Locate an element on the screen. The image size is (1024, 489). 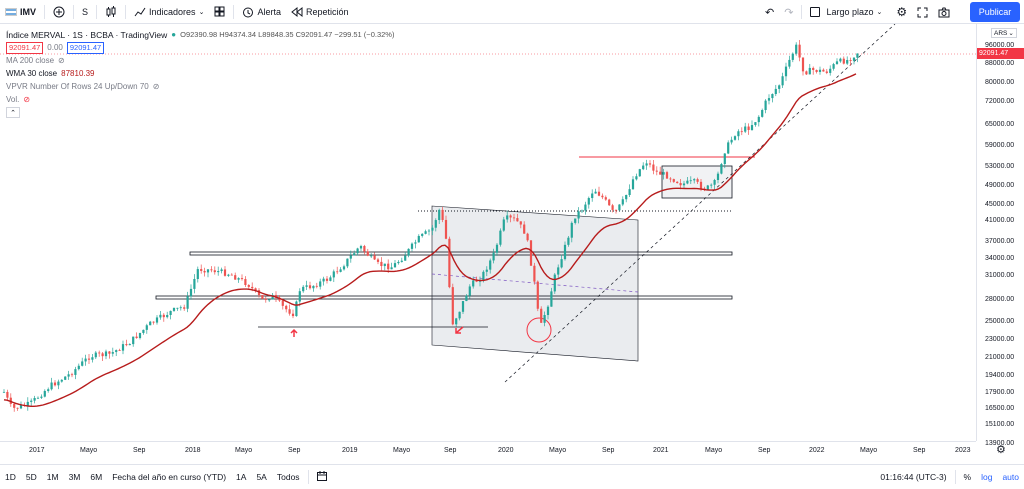
chart-type-button is located at coordinates (111, 12).